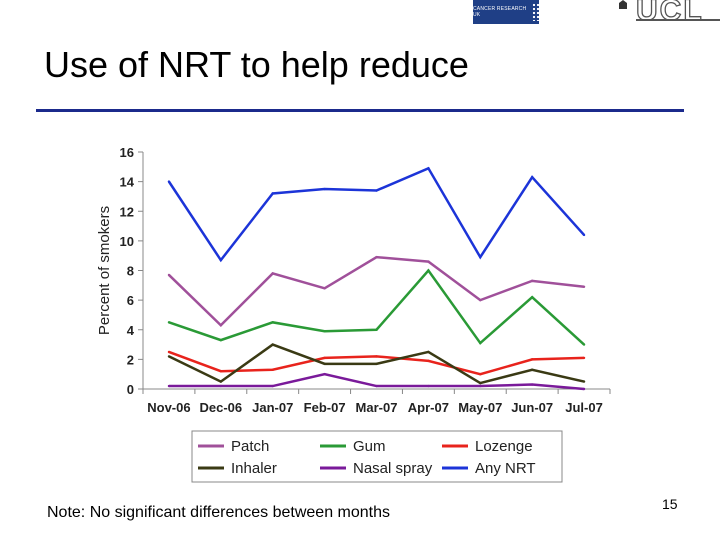 This screenshot has height=540, width=720. I want to click on slide-title: Use of NRT to help reduce, so click(256, 64).